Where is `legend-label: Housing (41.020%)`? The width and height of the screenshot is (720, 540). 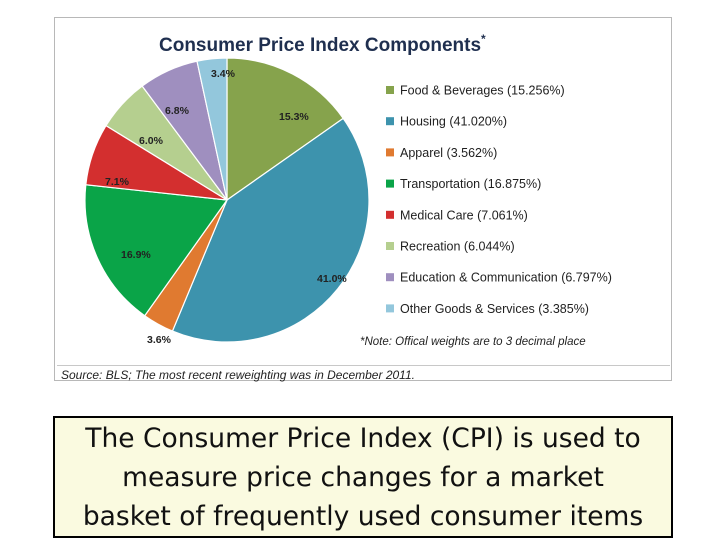
legend-label: Housing (41.020%) is located at coordinates (453, 122).